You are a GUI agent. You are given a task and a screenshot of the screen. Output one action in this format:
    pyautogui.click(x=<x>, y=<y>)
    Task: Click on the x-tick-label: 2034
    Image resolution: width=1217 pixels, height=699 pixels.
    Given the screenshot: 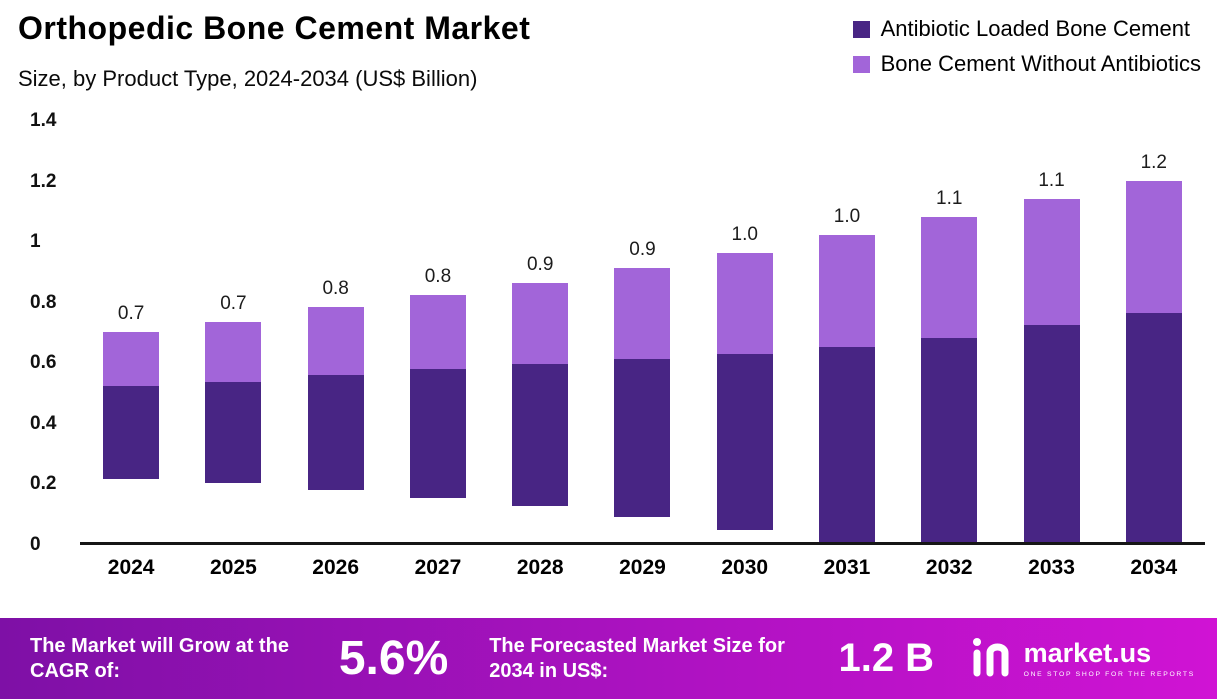 What is the action you would take?
    pyautogui.click(x=1154, y=567)
    